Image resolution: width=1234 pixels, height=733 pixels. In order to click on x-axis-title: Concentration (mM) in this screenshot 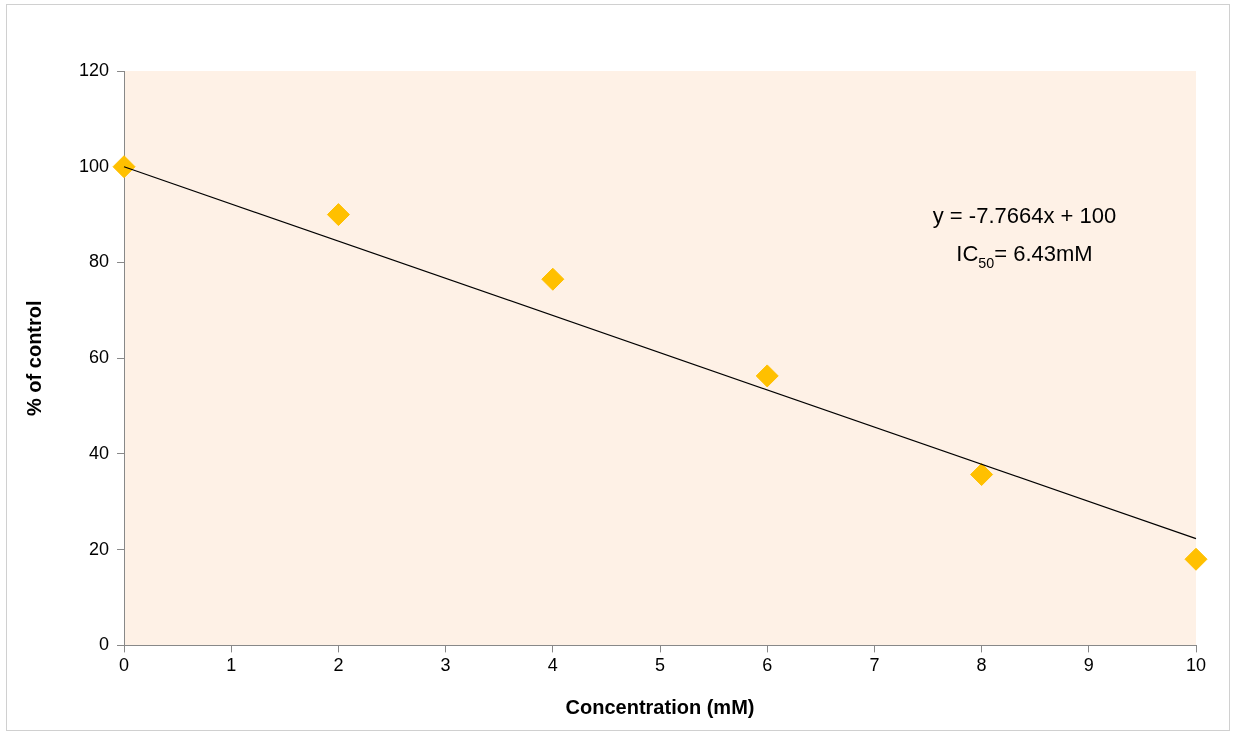, I will do `click(660, 706)`.